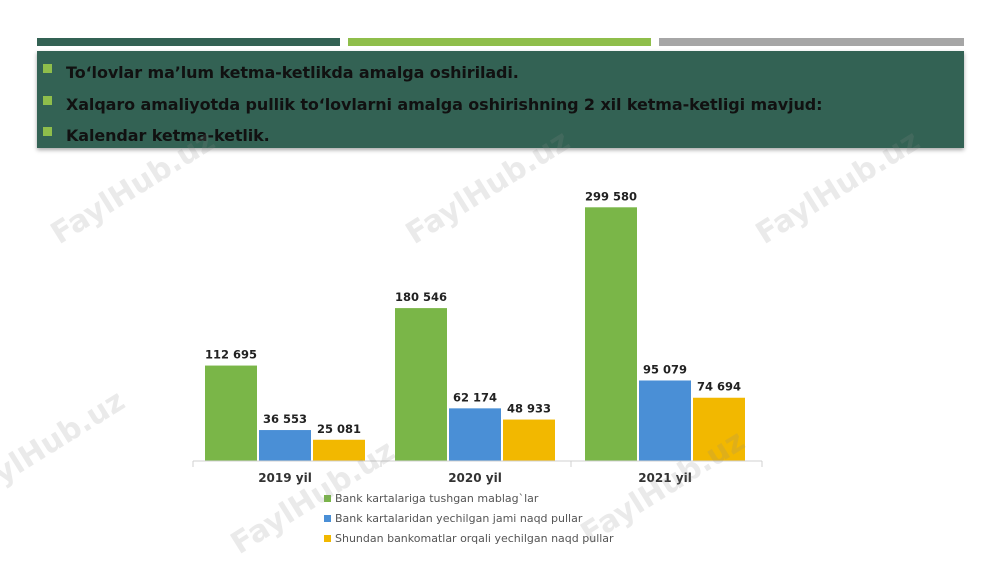 This screenshot has width=1000, height=562. Describe the element at coordinates (231, 355) in the screenshot. I see `data-label: 112 695` at that location.